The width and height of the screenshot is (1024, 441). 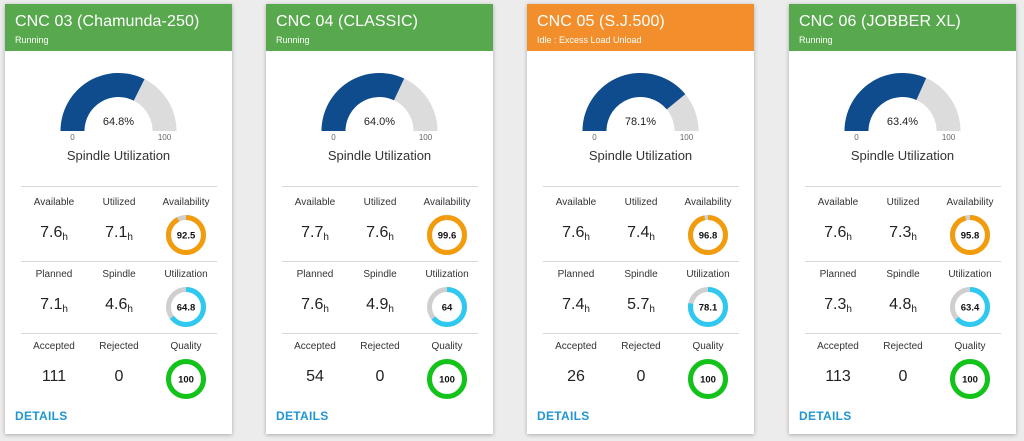 What do you see at coordinates (970, 380) in the screenshot?
I see `ring-value: 100` at bounding box center [970, 380].